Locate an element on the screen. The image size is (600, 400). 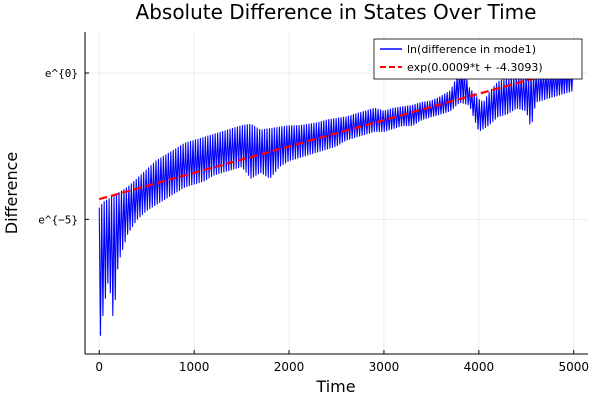
x-tick-label: 2000 is located at coordinates (289, 367).